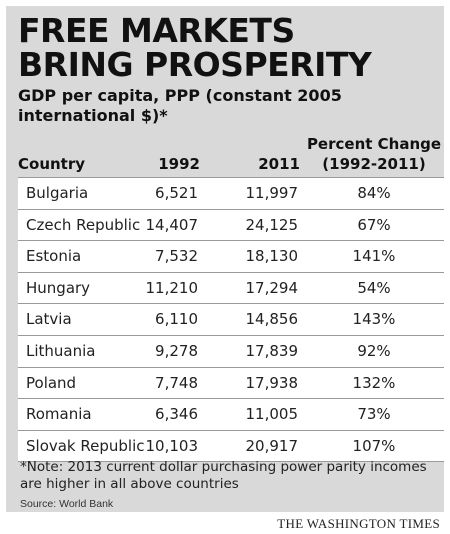  Describe the element at coordinates (172, 224) in the screenshot. I see `cell-1992: 14,407` at that location.